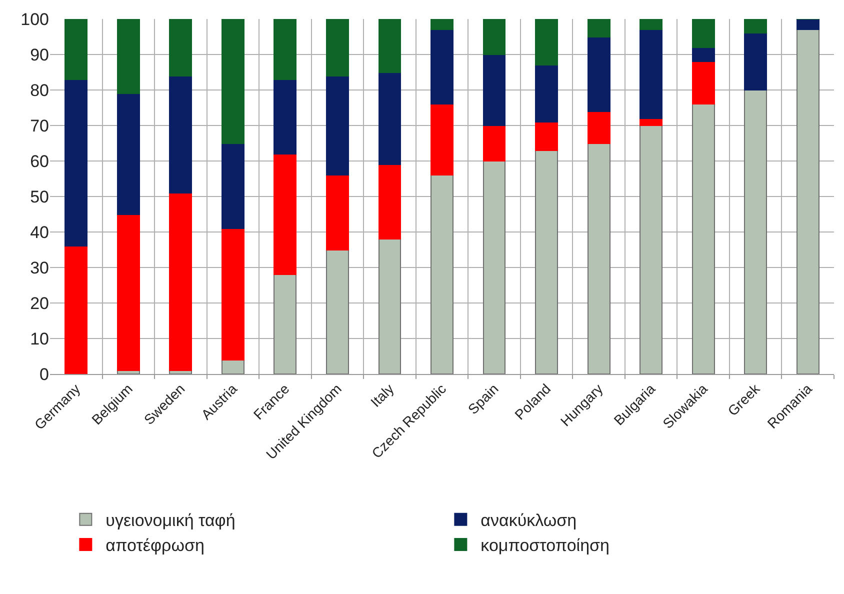 This screenshot has height=594, width=844. What do you see at coordinates (39, 161) in the screenshot?
I see `y-tick-label: 60` at bounding box center [39, 161].